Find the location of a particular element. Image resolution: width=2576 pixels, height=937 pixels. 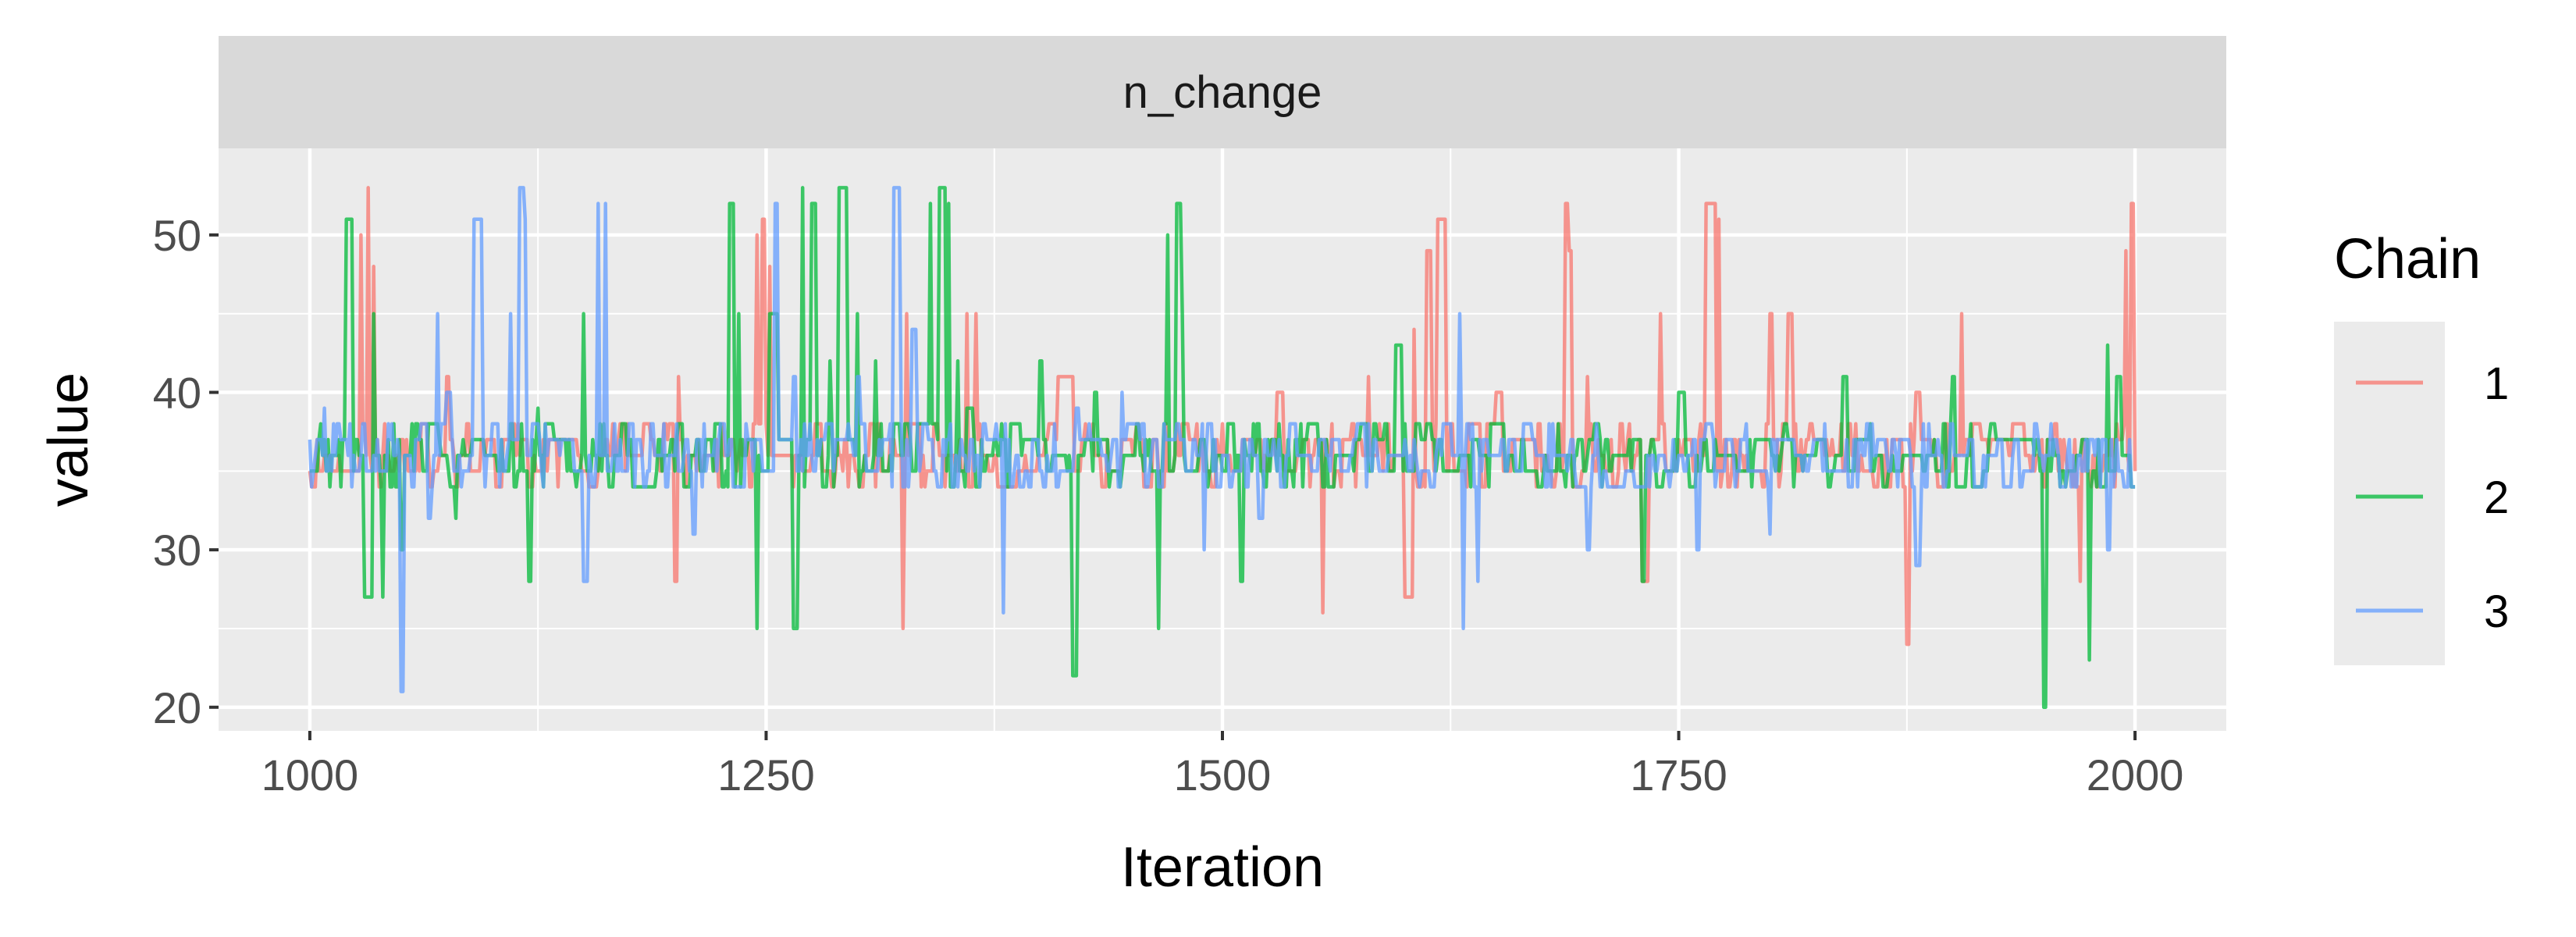

x-tick-label: 1250 is located at coordinates (766, 775).